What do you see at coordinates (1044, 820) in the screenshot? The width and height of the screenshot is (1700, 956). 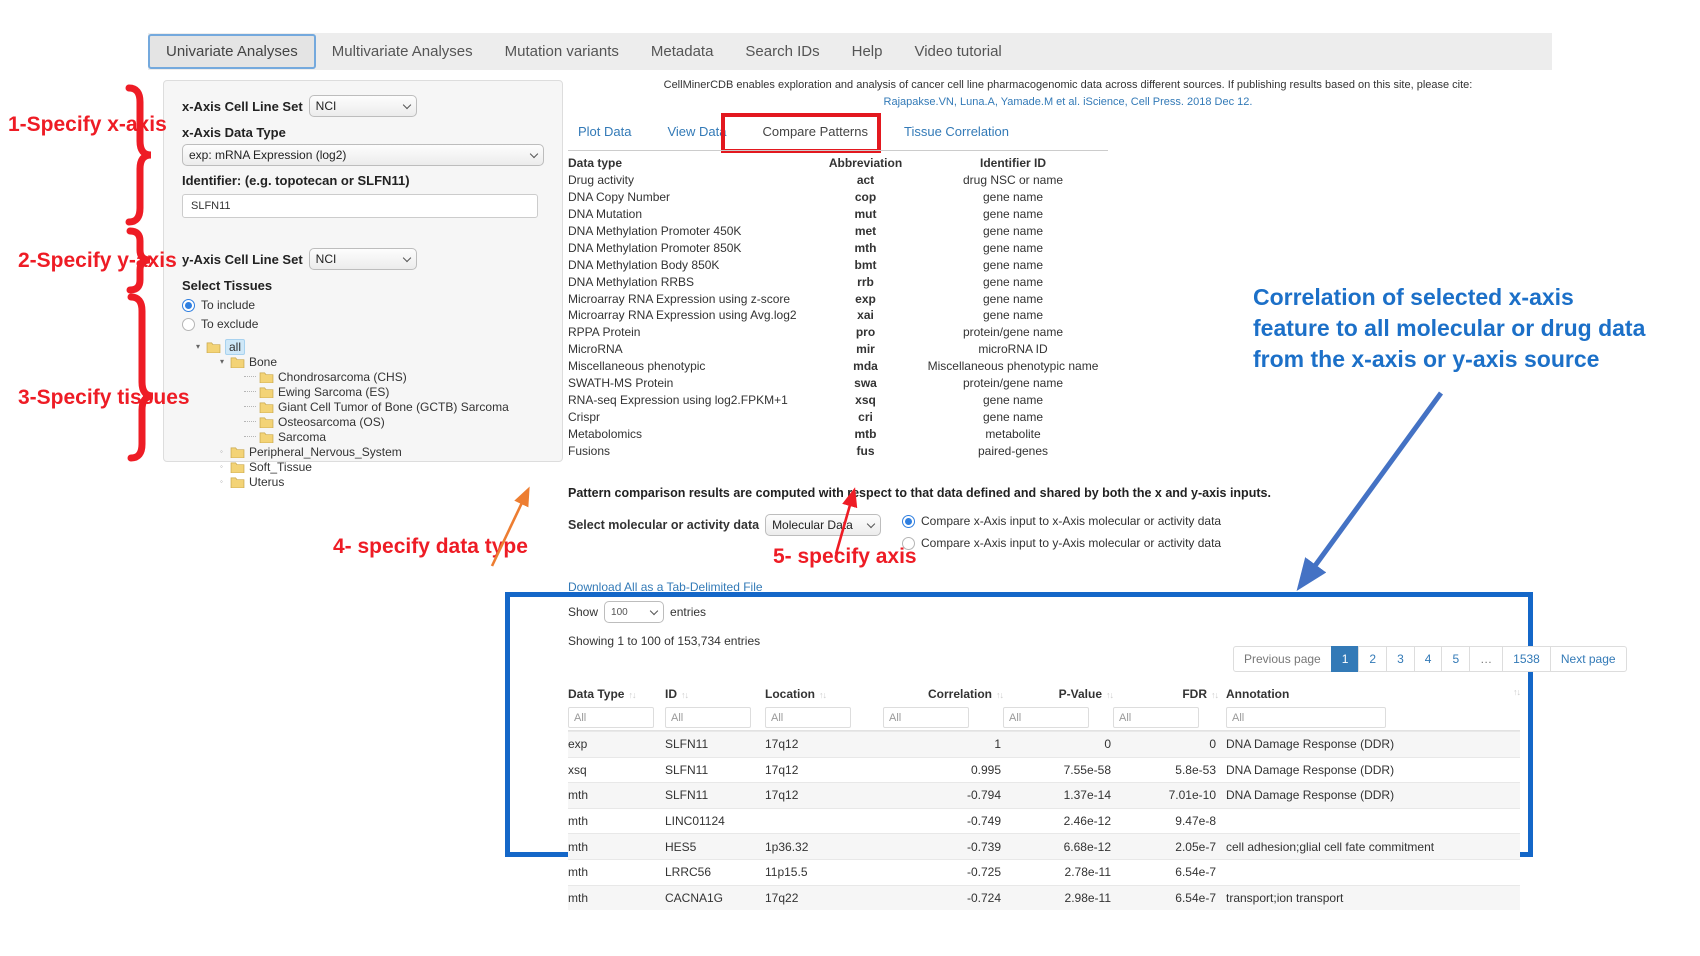 I see `table-row: mth LINC01124 -0.749 2.46e-12 9.47e-8` at bounding box center [1044, 820].